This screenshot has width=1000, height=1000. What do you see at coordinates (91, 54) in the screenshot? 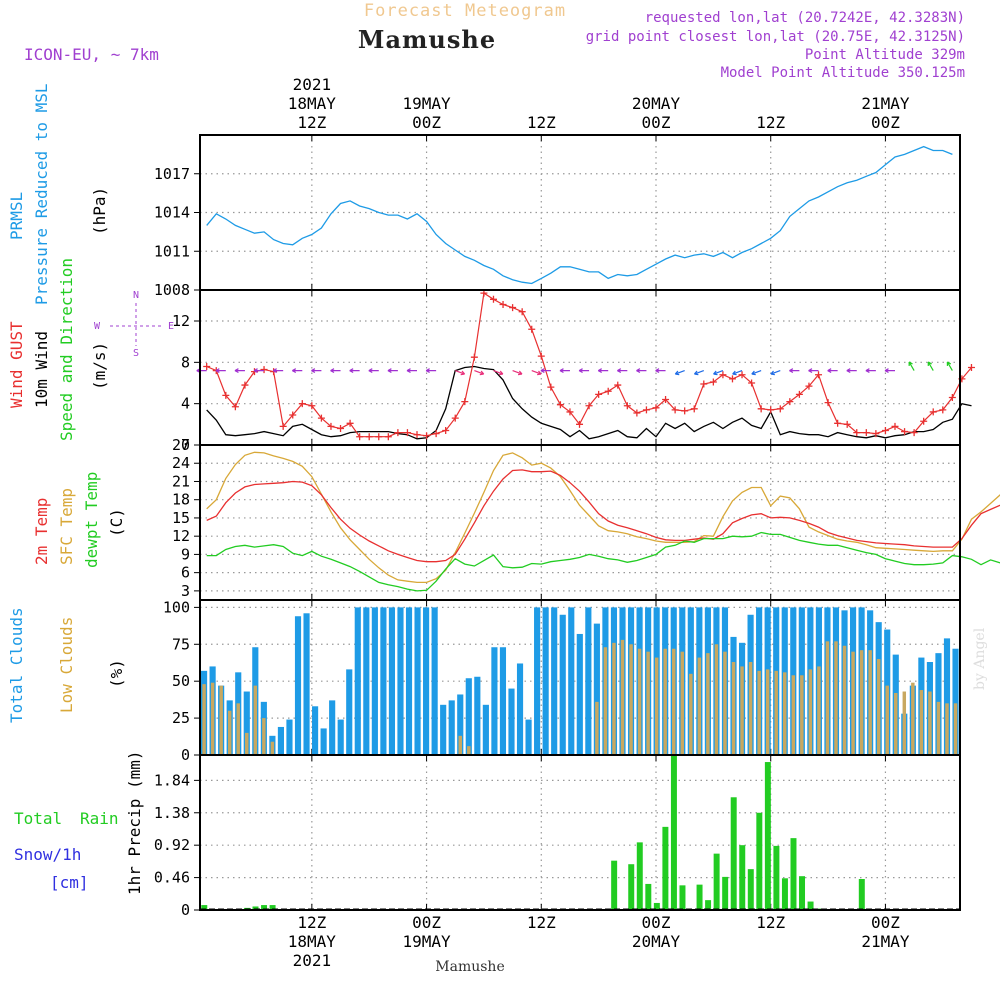
I see `model-label: ICON-EU, ~ 7km` at bounding box center [91, 54].